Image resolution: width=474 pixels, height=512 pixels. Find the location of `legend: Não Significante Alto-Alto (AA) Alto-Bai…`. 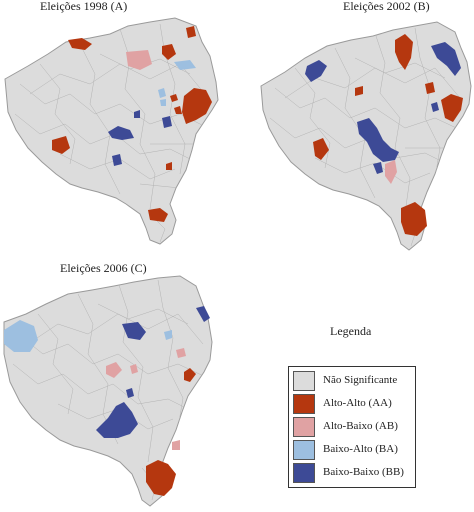

legend: Não Significante Alto-Alto (AA) Alto-Bai… is located at coordinates (352, 427).